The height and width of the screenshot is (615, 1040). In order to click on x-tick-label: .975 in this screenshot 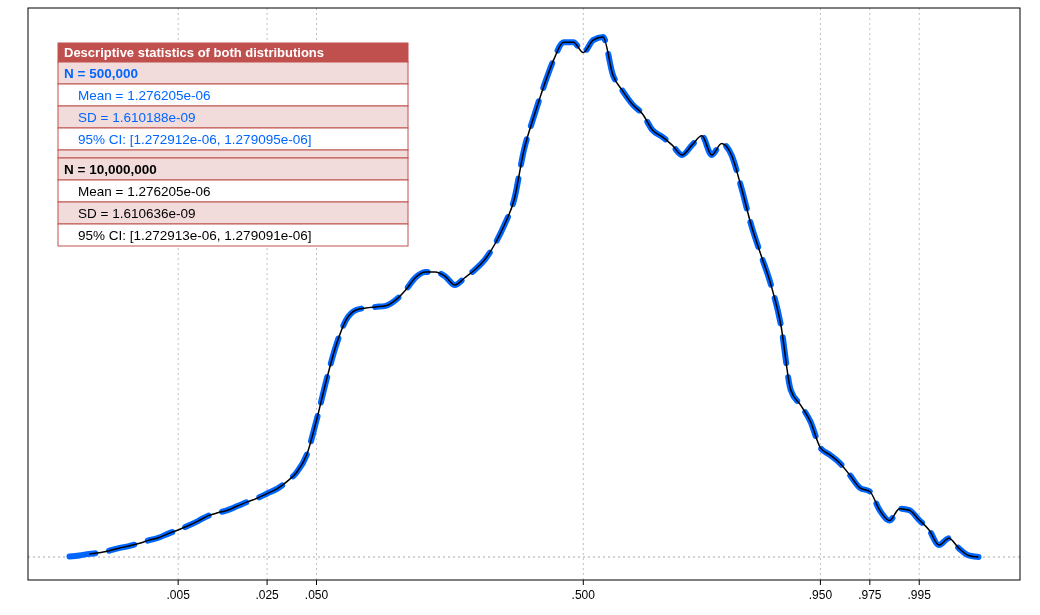, I will do `click(870, 595)`.